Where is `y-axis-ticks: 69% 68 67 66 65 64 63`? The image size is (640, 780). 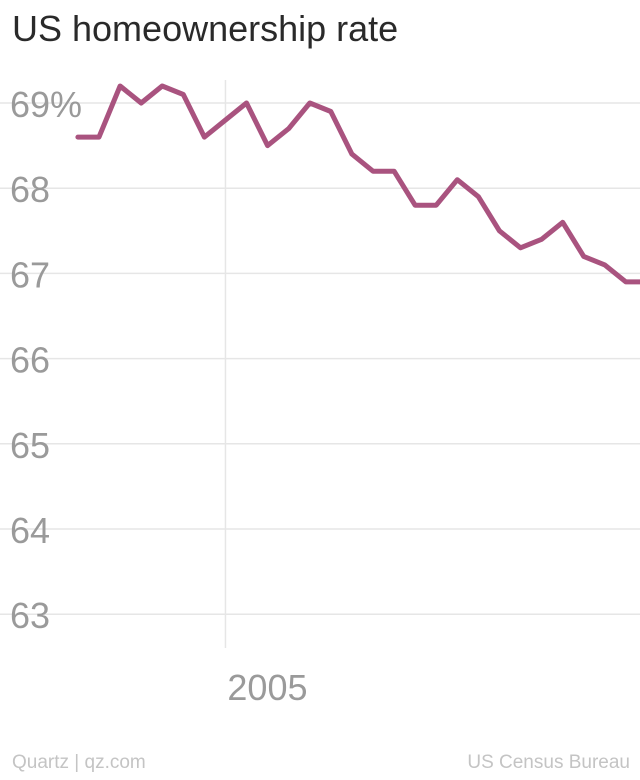 y-axis-ticks: 69% 68 67 66 65 64 63 is located at coordinates (46, 360).